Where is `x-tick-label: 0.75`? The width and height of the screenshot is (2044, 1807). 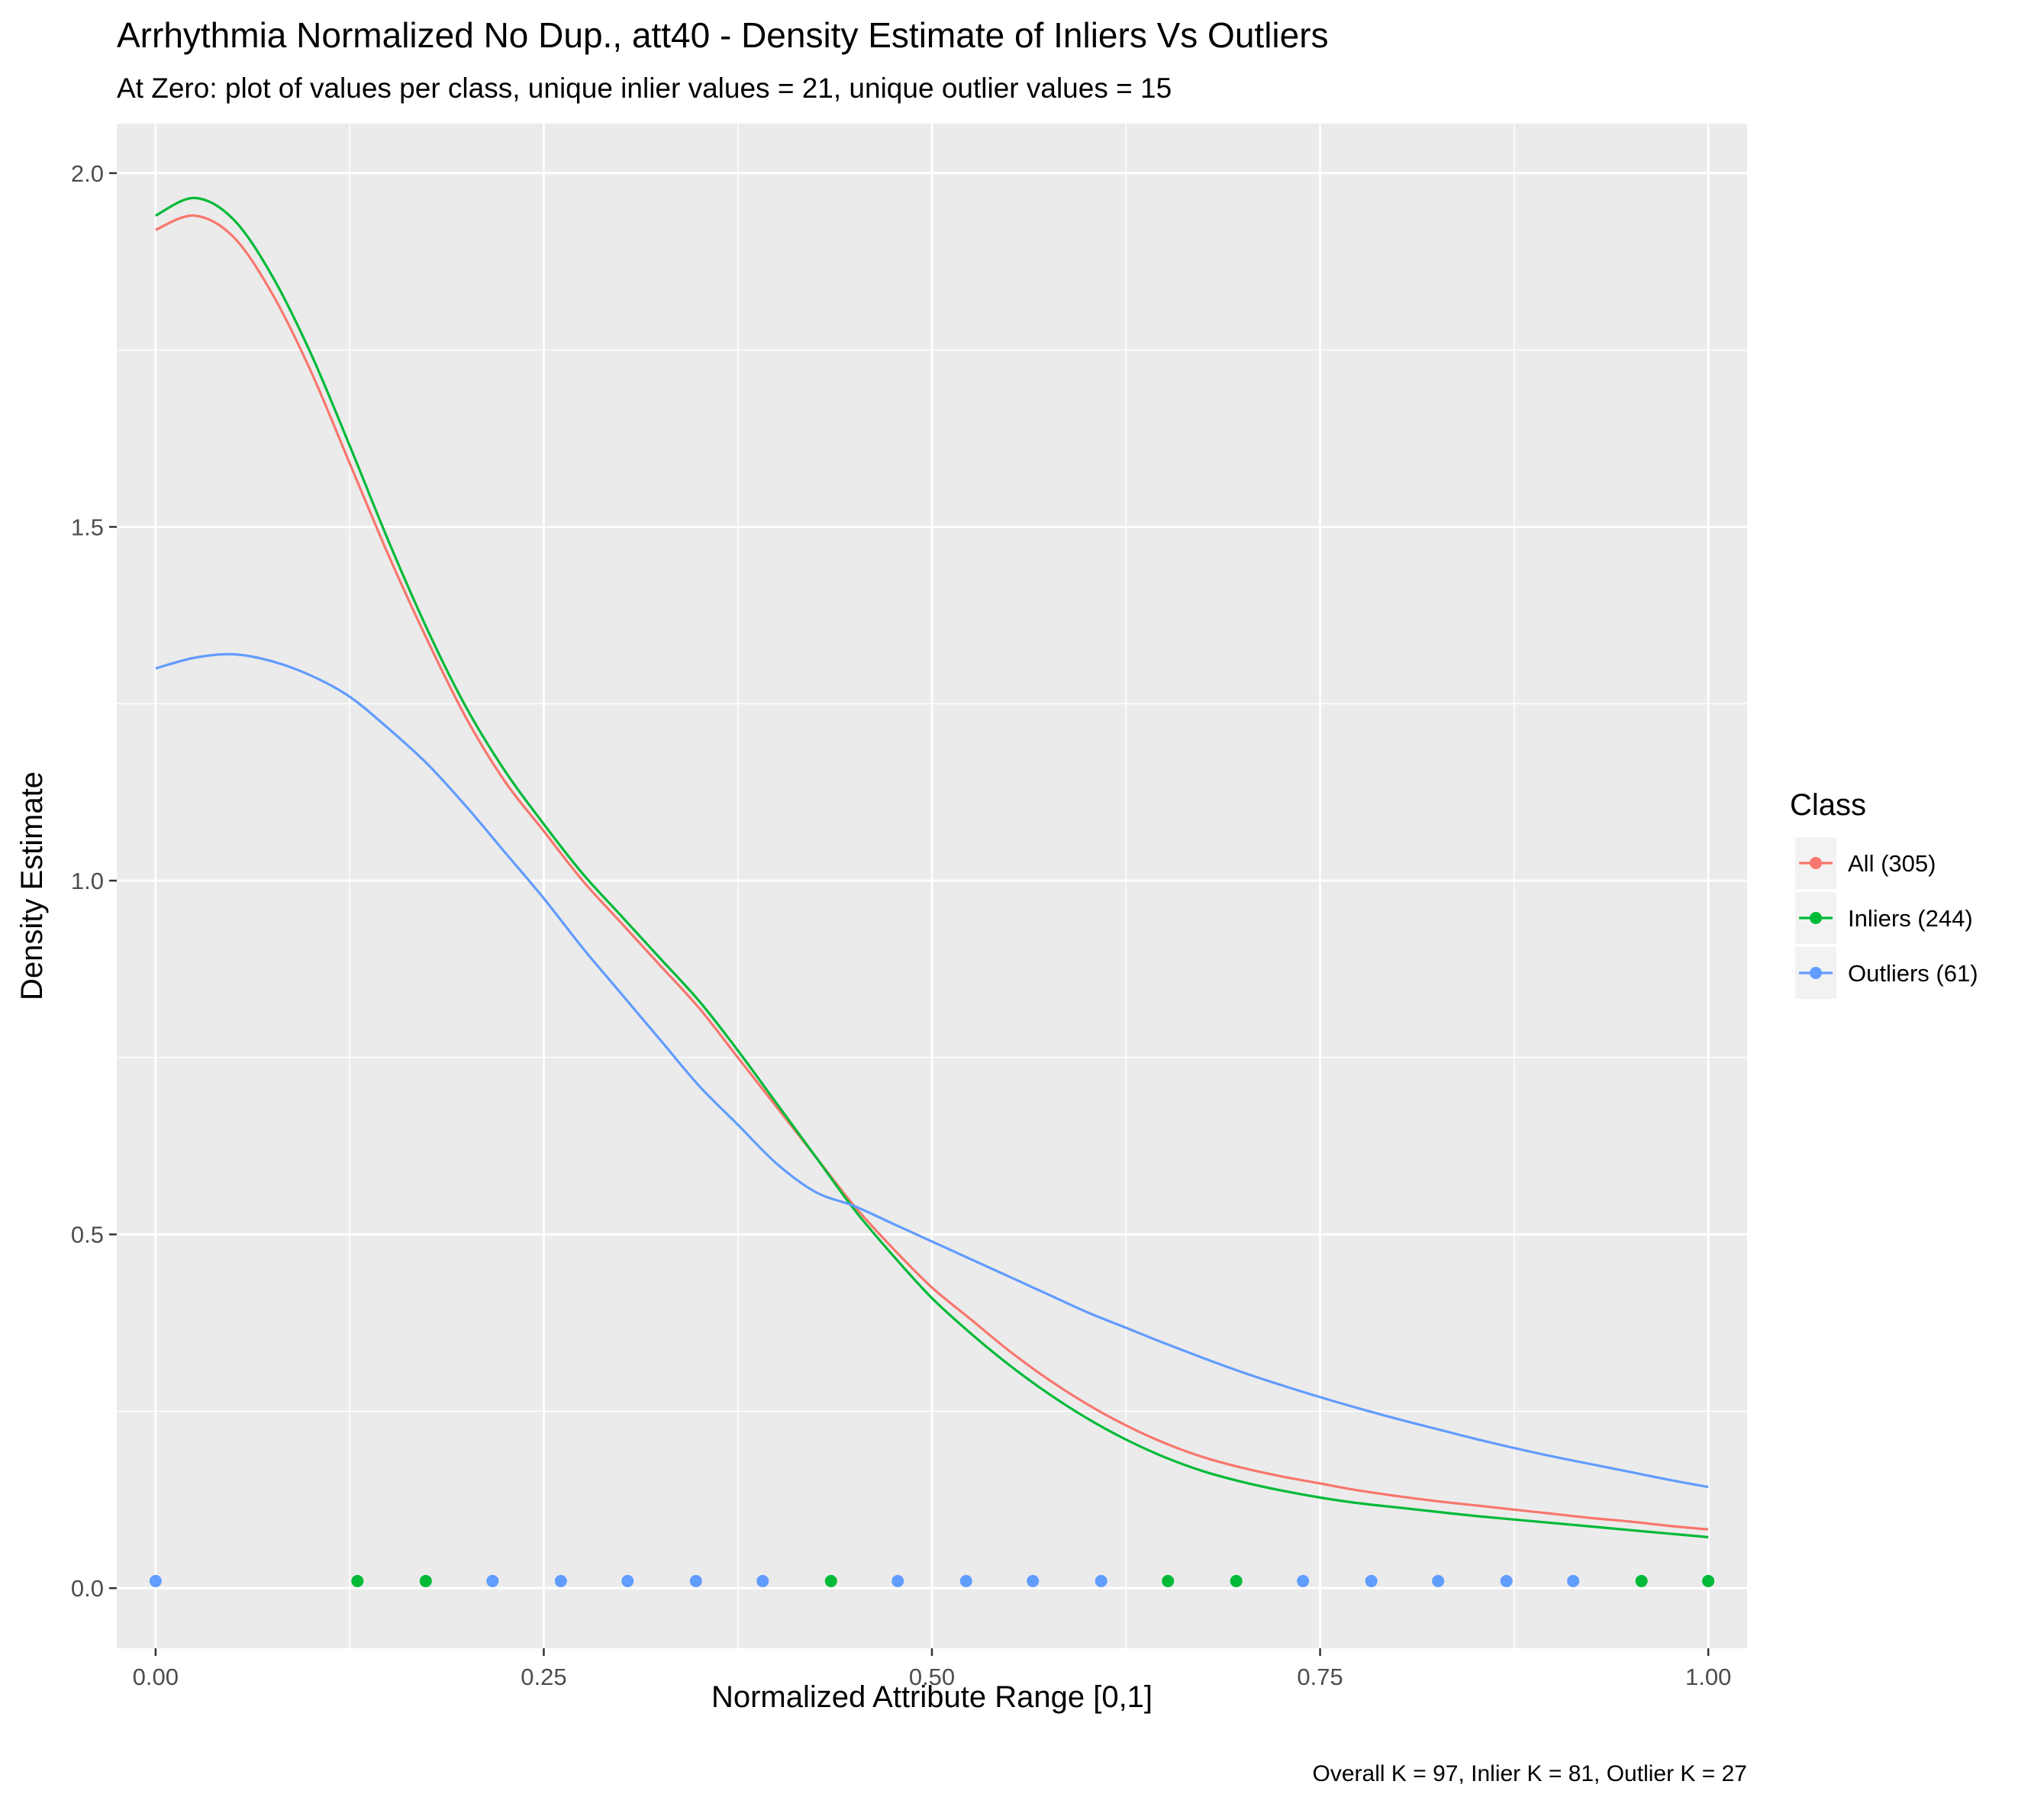 x-tick-label: 0.75 is located at coordinates (1320, 1677).